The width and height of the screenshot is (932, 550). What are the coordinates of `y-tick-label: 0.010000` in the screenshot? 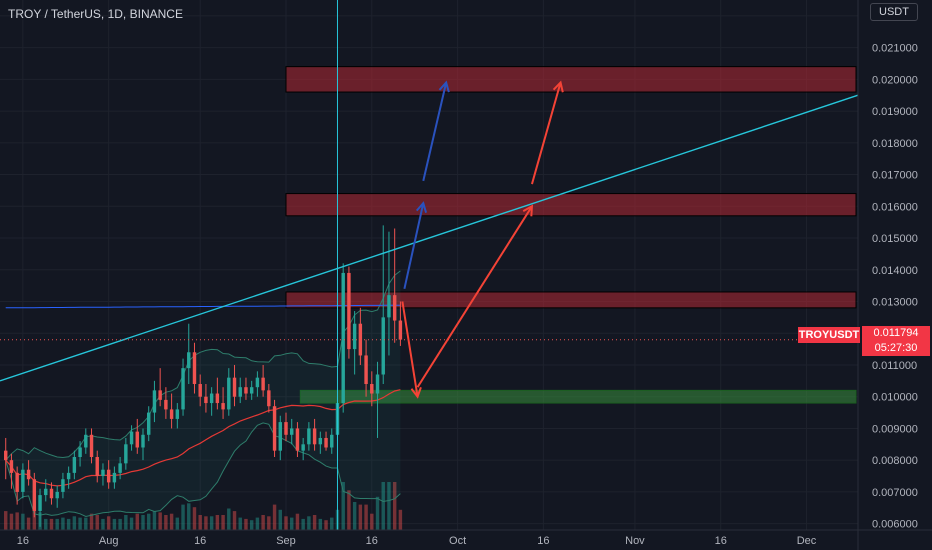 It's located at (895, 398).